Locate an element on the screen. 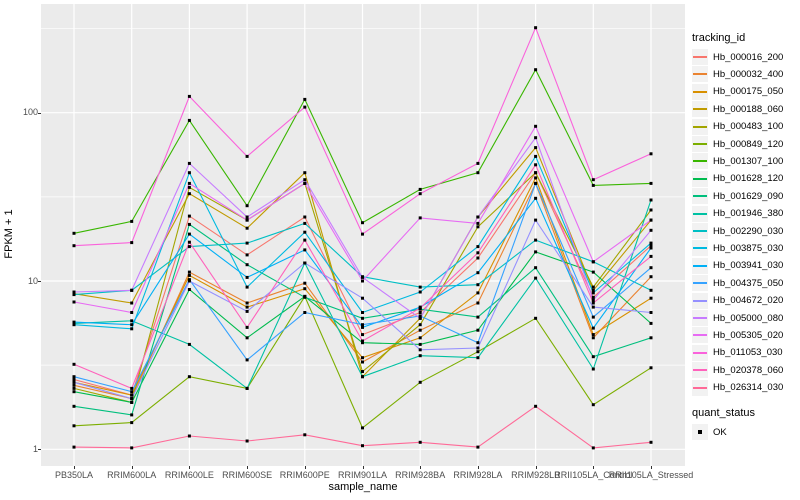 This screenshot has width=800, height=500. x-tick-label: RRII105LA_Control is located at coordinates (593, 475).